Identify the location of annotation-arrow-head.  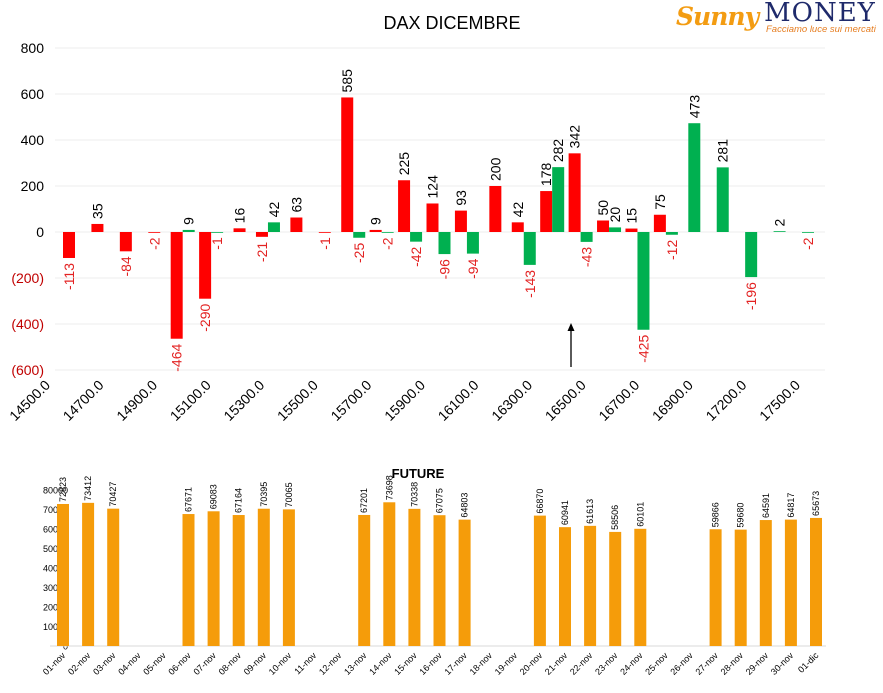
(571, 327).